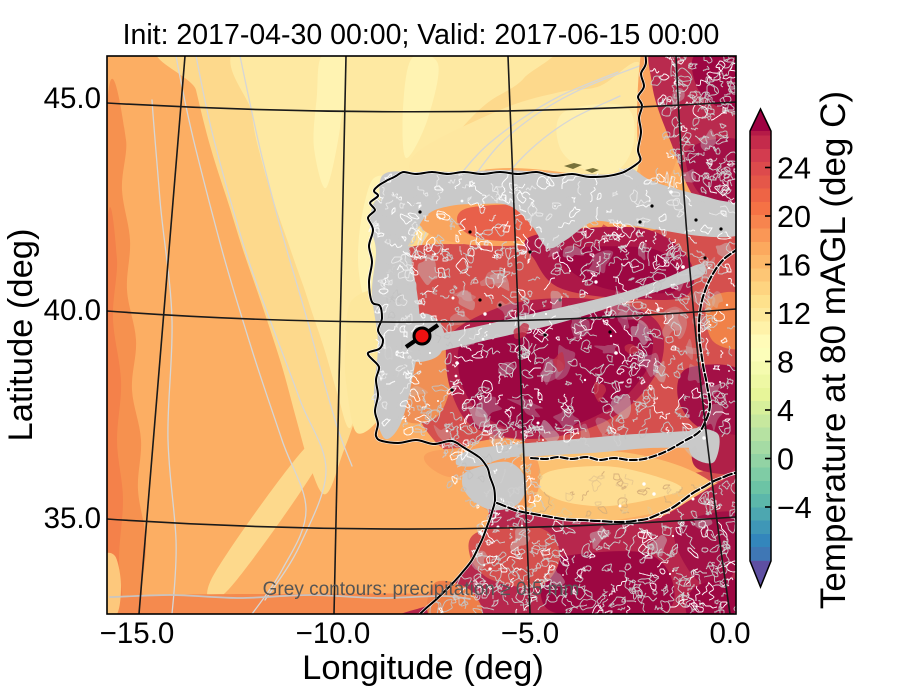 The image size is (900, 700). I want to click on svg-text: 0.0, so click(729, 633).